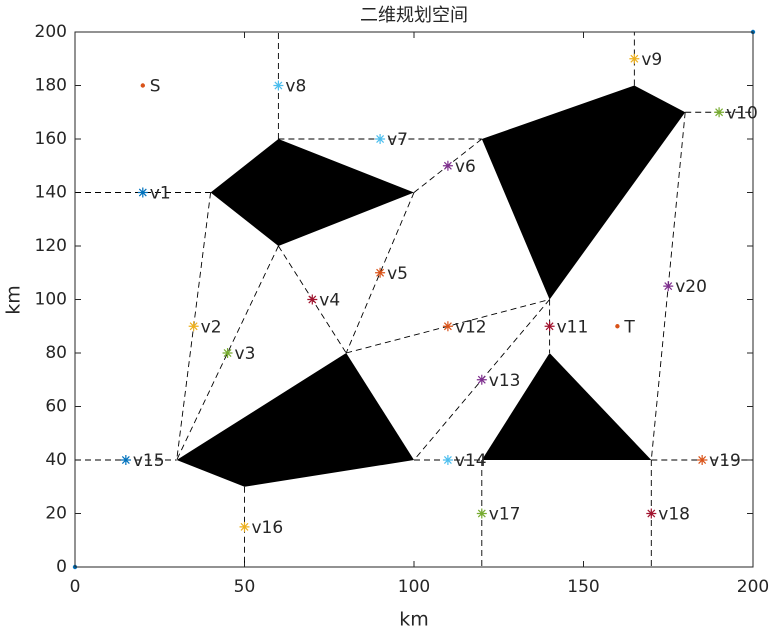 The width and height of the screenshot is (773, 635). Describe the element at coordinates (471, 461) in the screenshot. I see `point-label: v14` at that location.